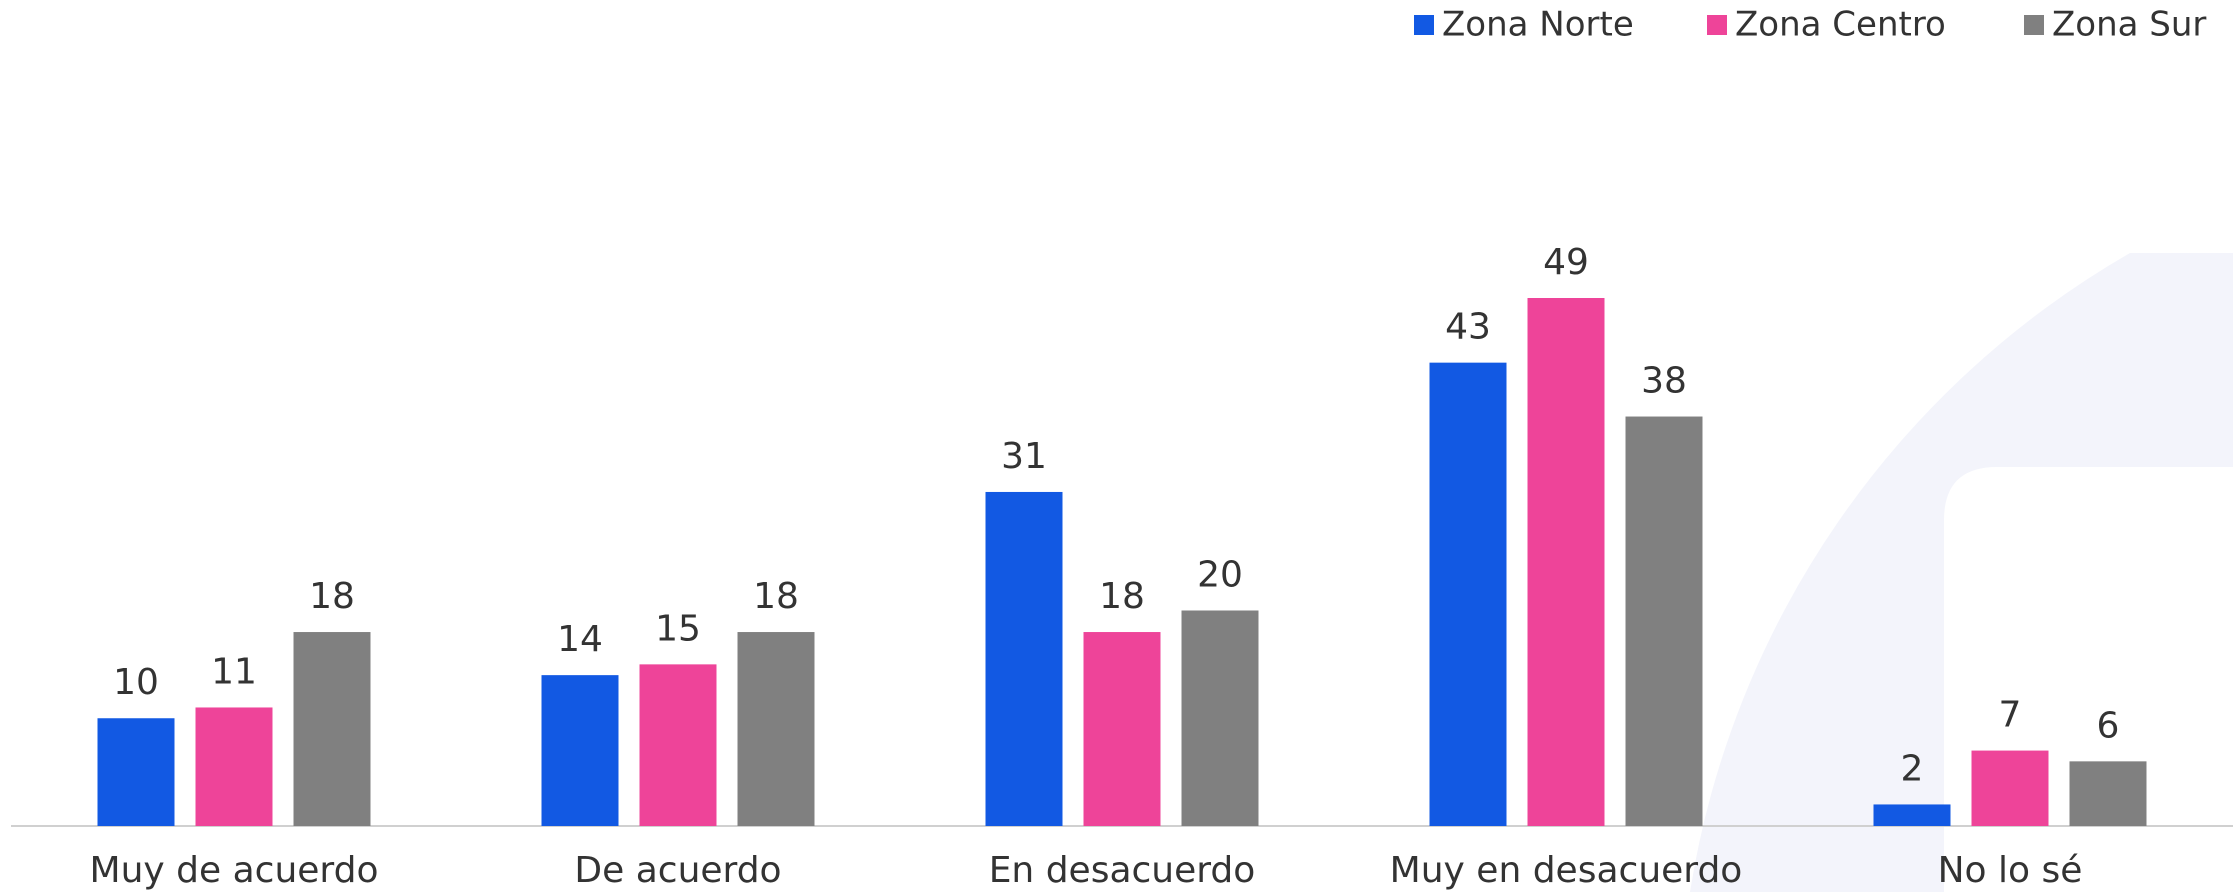 Image resolution: width=2233 pixels, height=892 pixels. Describe the element at coordinates (1538, 25) in the screenshot. I see `legend-label: Zona Norte` at that location.